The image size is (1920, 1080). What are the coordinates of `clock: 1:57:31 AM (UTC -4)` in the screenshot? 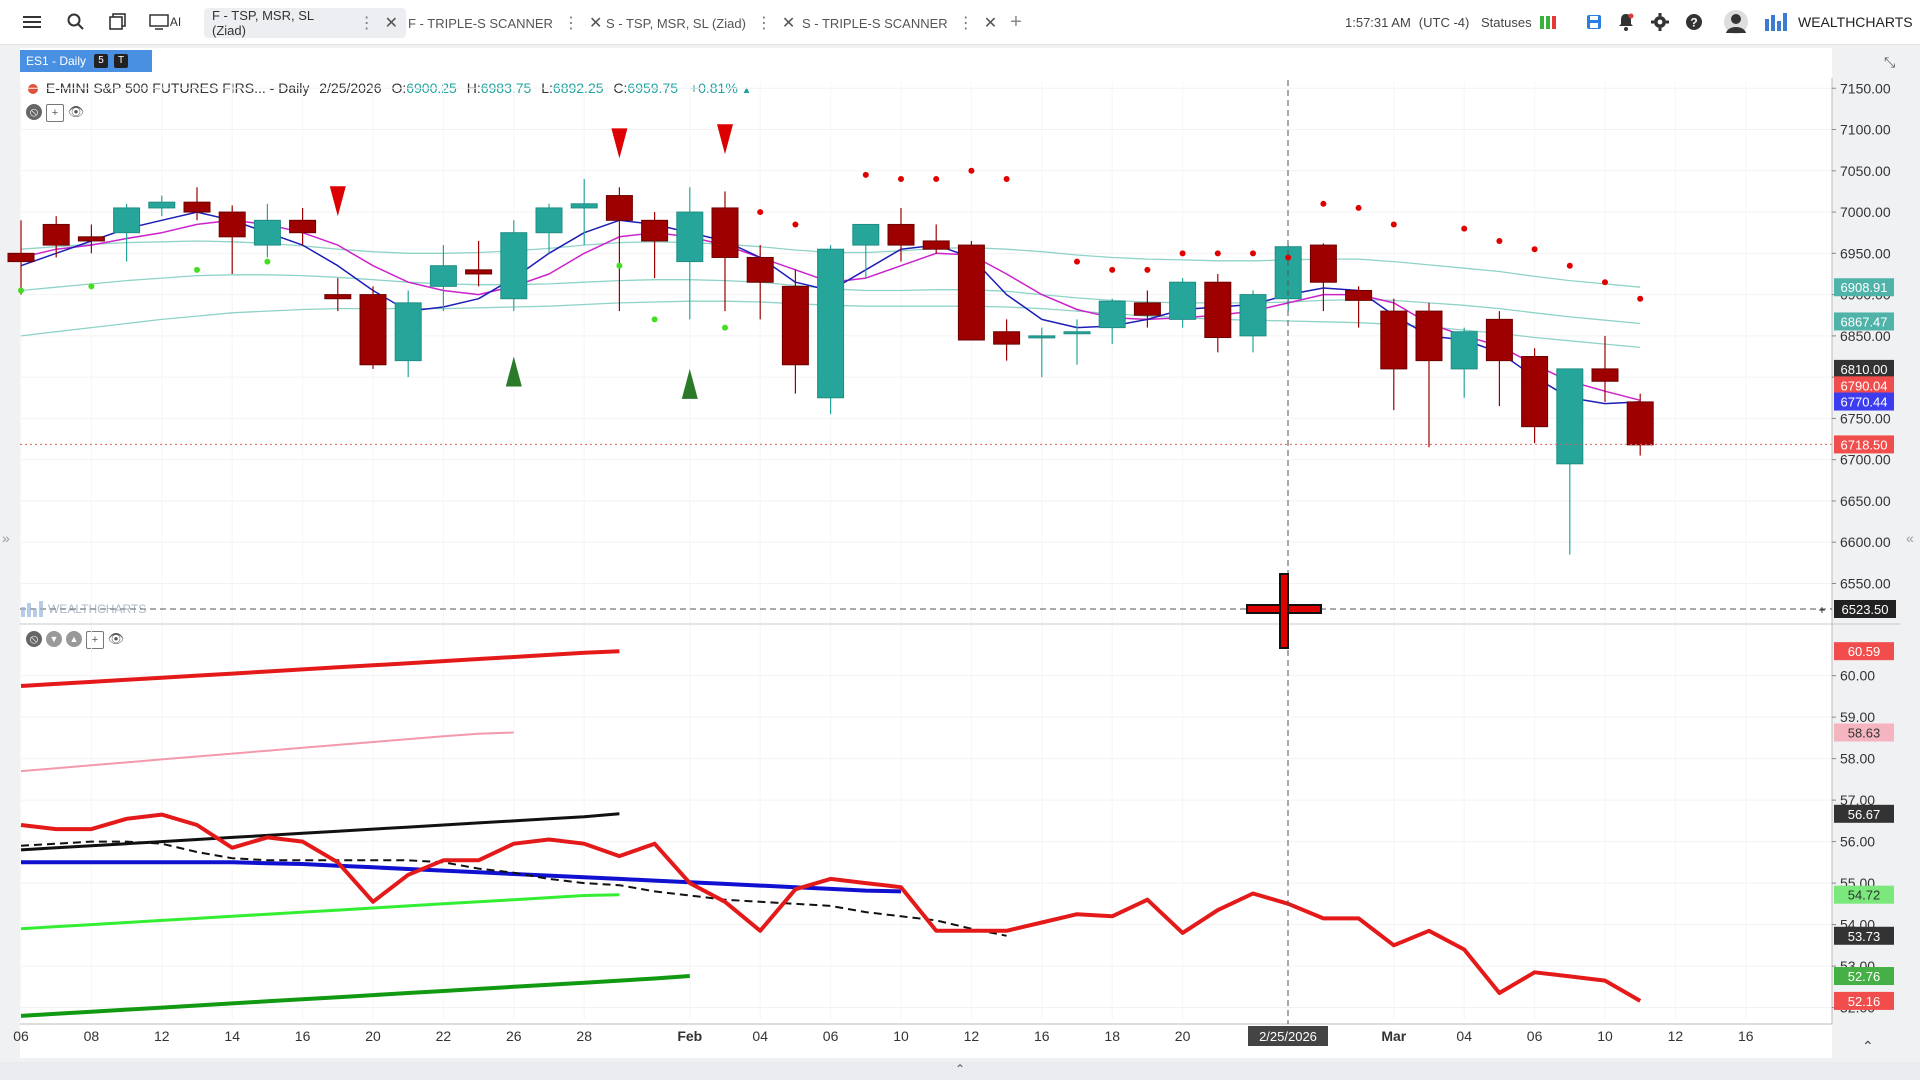 It's located at (1407, 22).